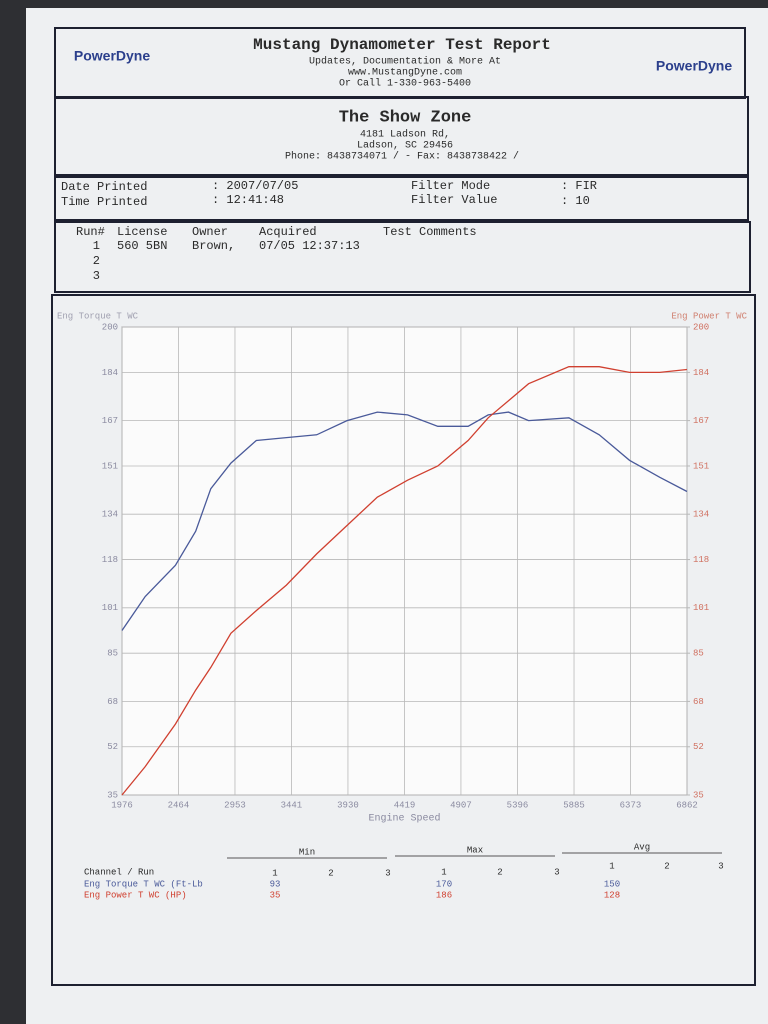 The image size is (768, 1024). What do you see at coordinates (348, 805) in the screenshot?
I see `x-tick-label: 3930` at bounding box center [348, 805].